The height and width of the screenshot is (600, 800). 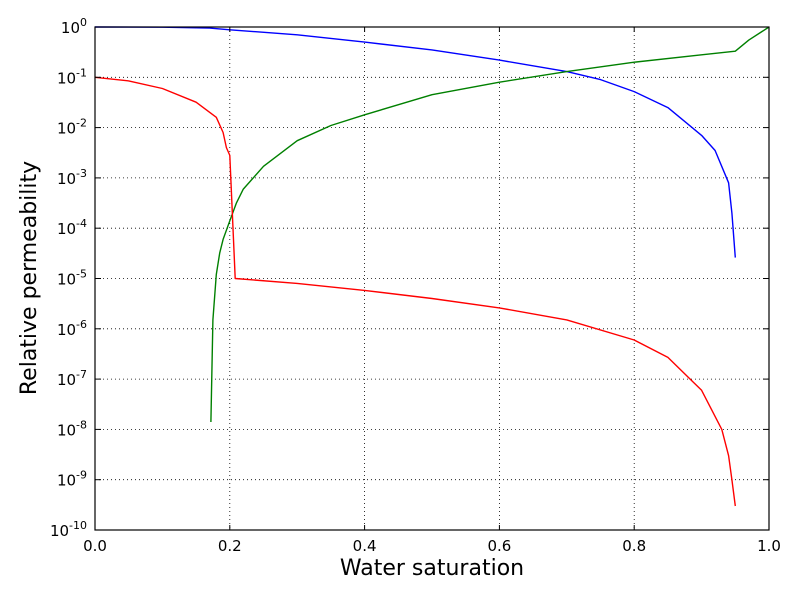 I want to click on y-tick-label: 10⁻⁵, so click(x=72, y=278).